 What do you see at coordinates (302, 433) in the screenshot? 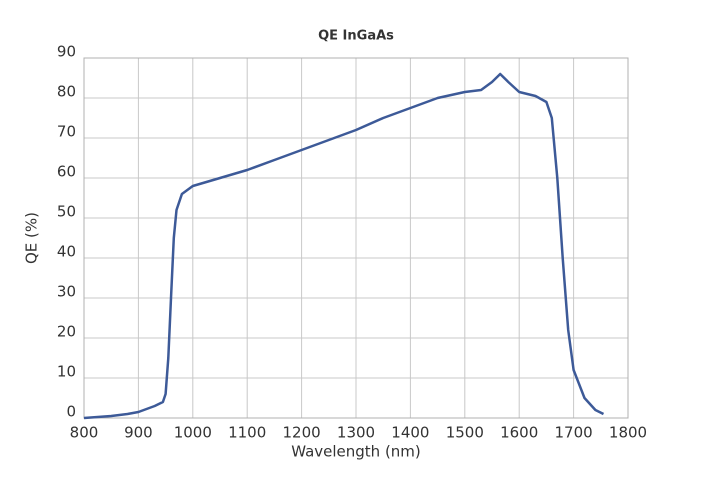
I see `x-tick-label: 1200` at bounding box center [302, 433].